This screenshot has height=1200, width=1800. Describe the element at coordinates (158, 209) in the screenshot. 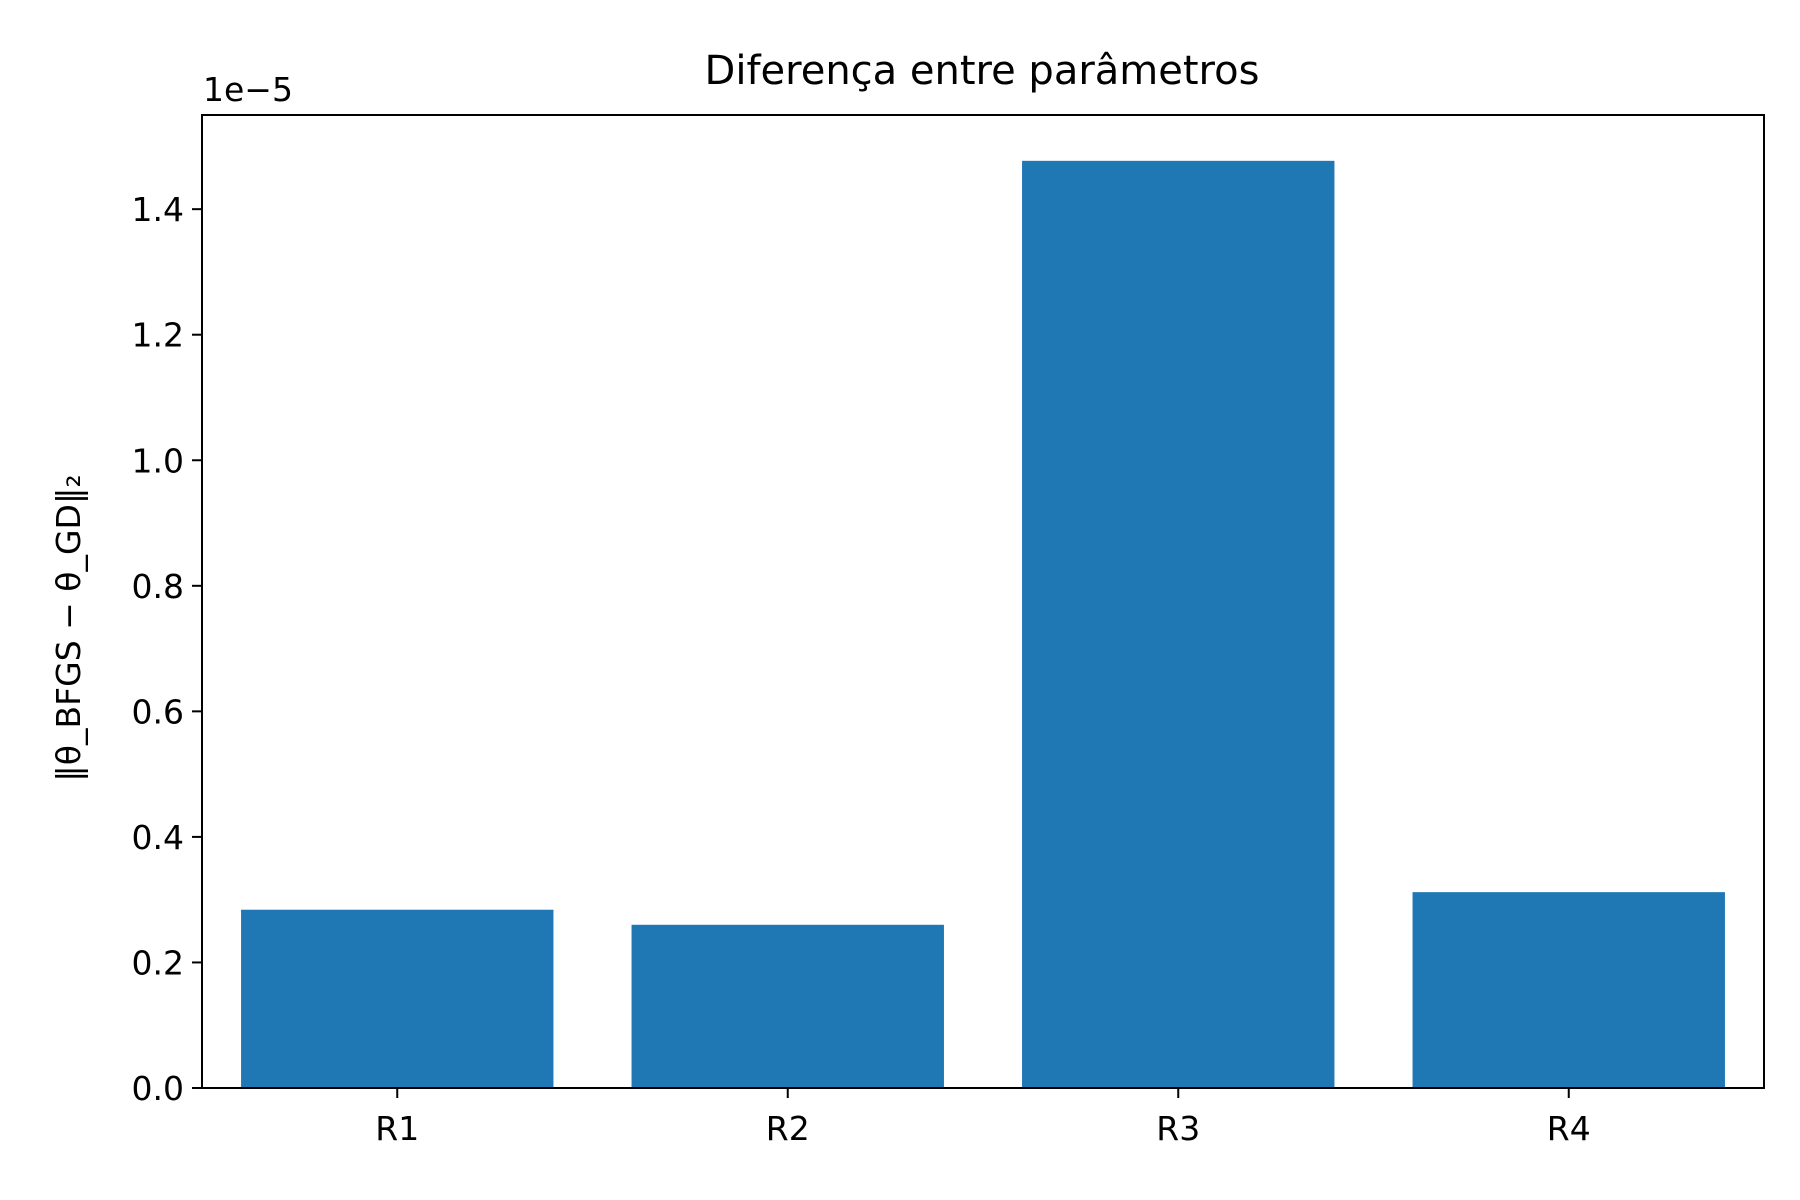

I see `y-tick-label: 1.4` at that location.